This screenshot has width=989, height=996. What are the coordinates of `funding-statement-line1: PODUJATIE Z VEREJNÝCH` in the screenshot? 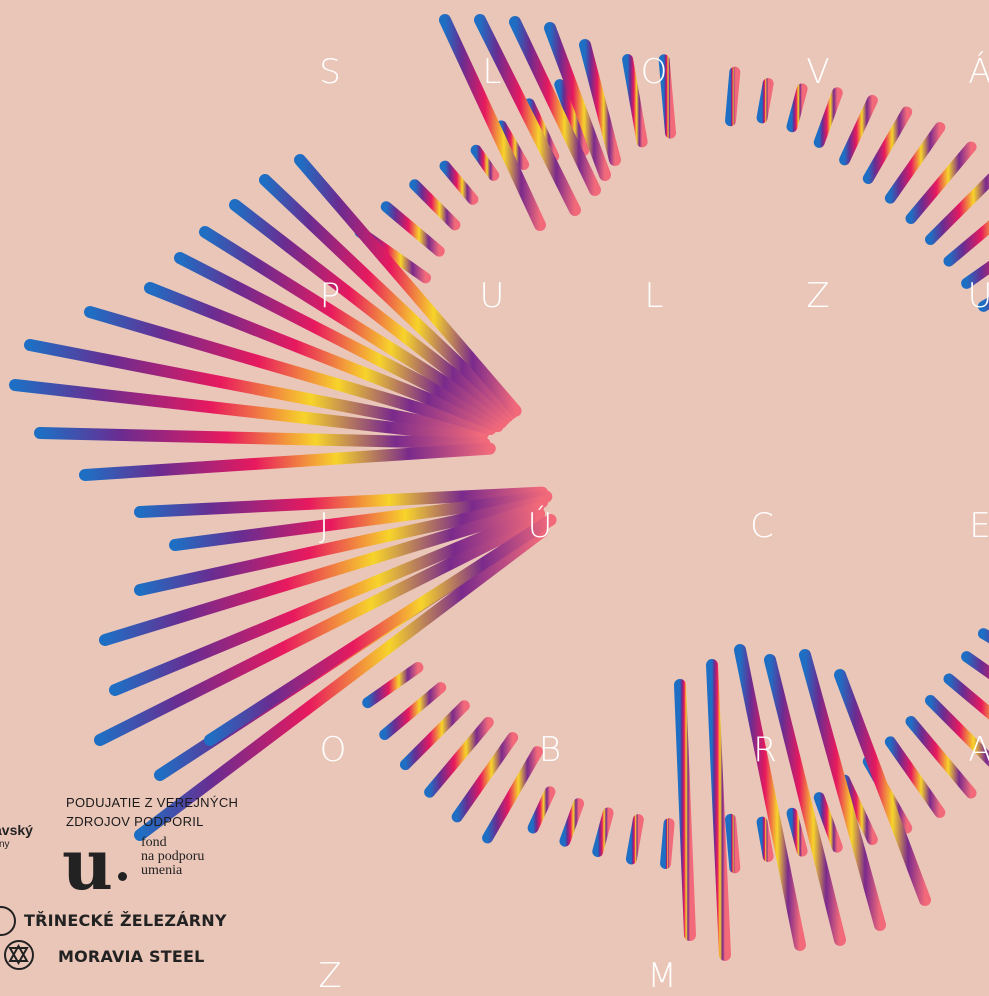 It's located at (152, 802).